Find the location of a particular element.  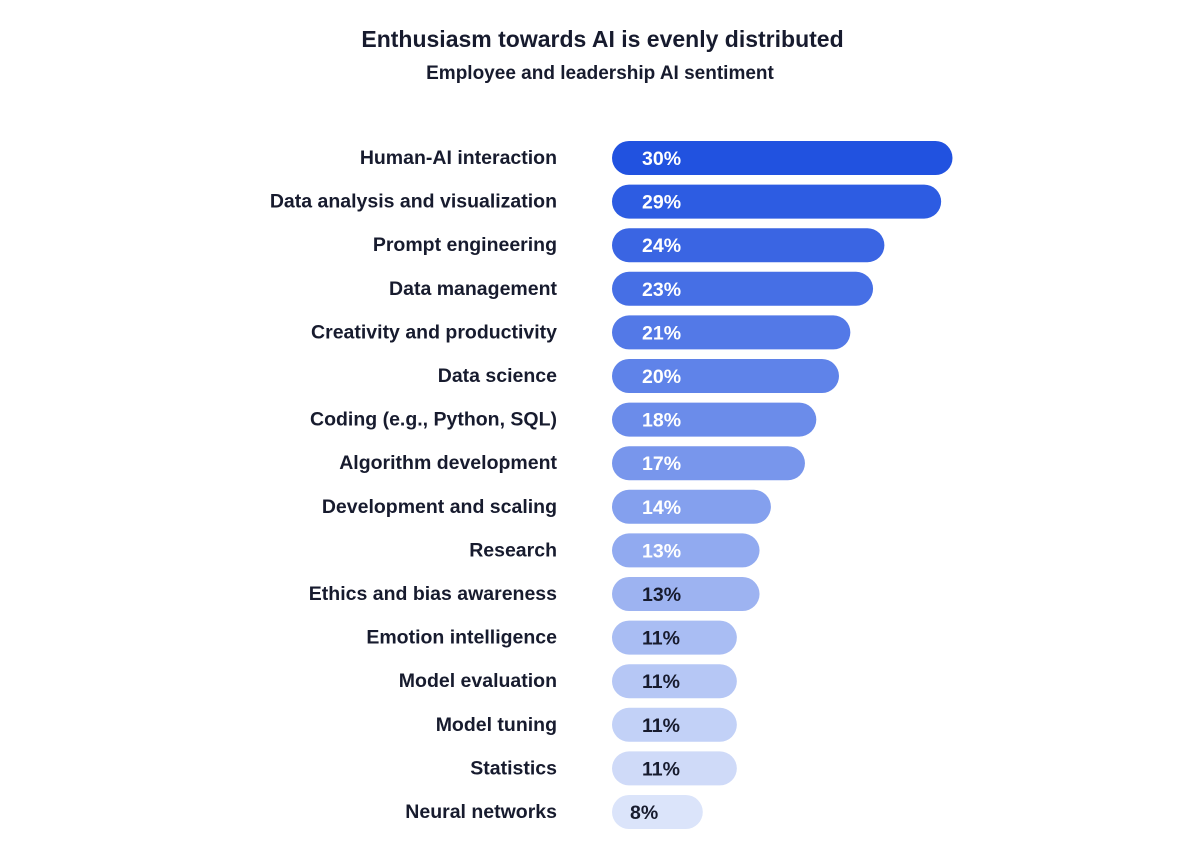

category-label: Emotion intelligence is located at coordinates (461, 638).